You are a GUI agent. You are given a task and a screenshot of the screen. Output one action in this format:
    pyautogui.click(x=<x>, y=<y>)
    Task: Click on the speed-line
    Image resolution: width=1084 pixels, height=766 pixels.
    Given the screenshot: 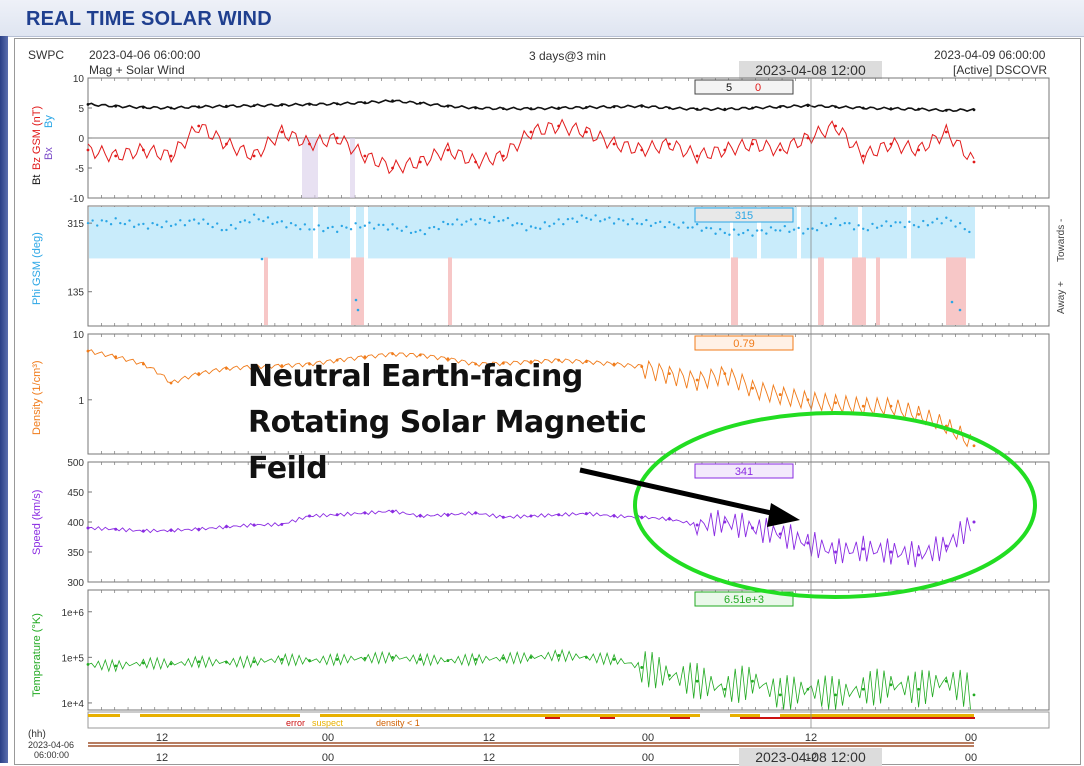 What is the action you would take?
    pyautogui.click(x=529, y=538)
    